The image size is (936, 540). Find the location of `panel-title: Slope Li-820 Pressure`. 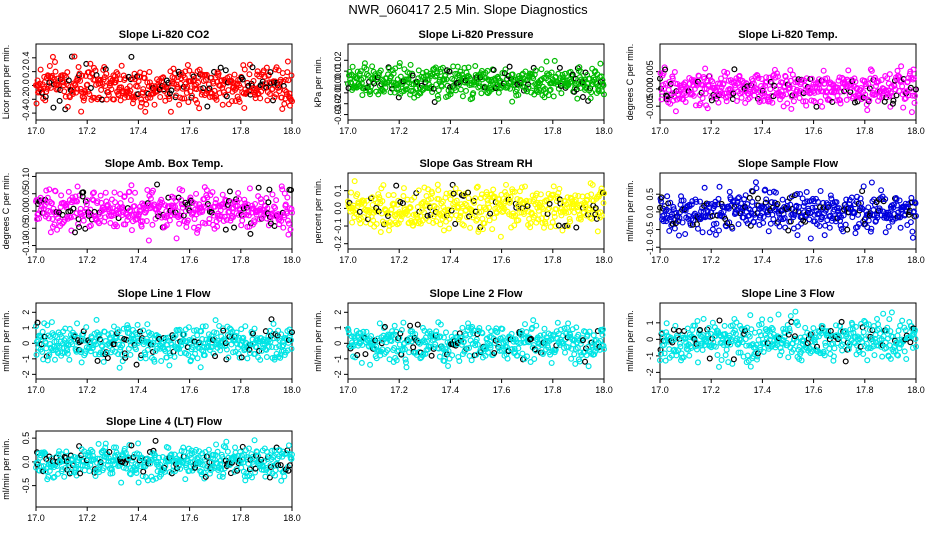

panel-title: Slope Li-820 Pressure is located at coordinates (476, 35).